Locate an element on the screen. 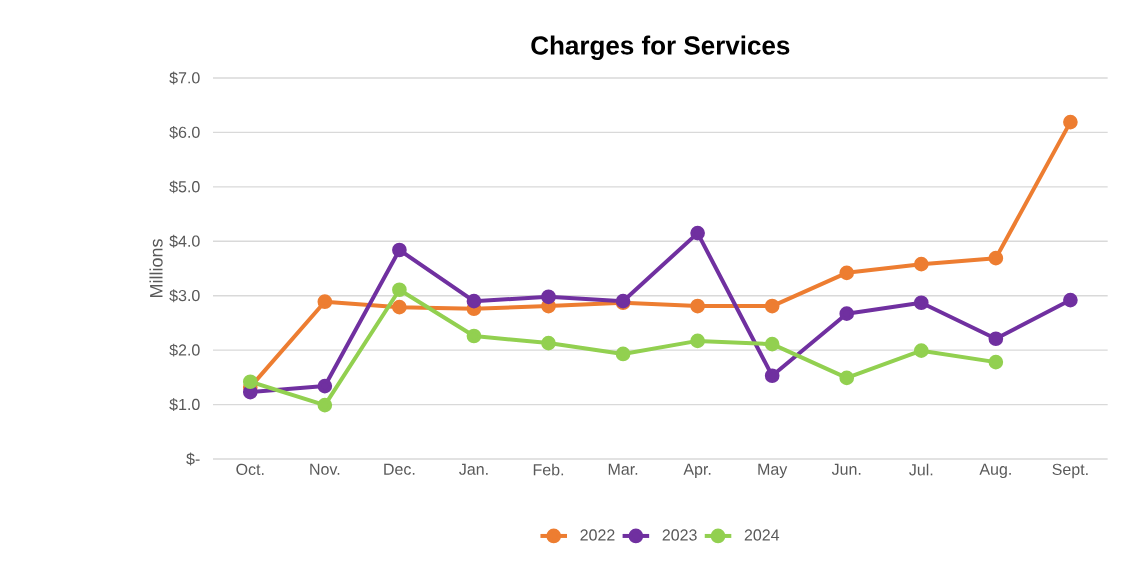 The width and height of the screenshot is (1130, 579). chart-title: Charges for Services is located at coordinates (660, 47).